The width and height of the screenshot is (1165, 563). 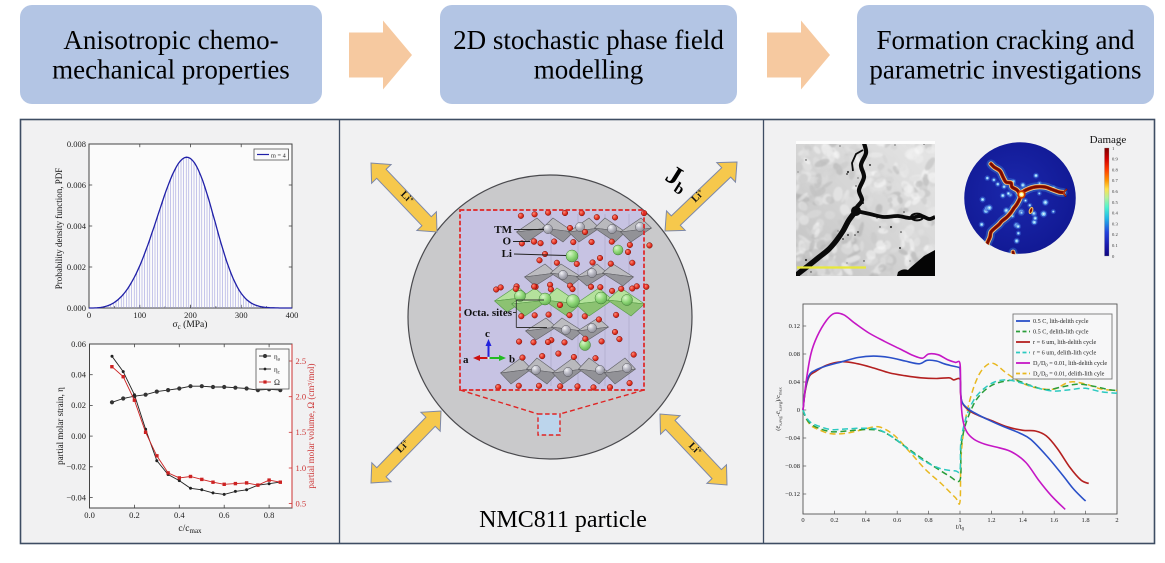 What do you see at coordinates (76, 185) in the screenshot?
I see `svg-text: 0.006` at bounding box center [76, 185].